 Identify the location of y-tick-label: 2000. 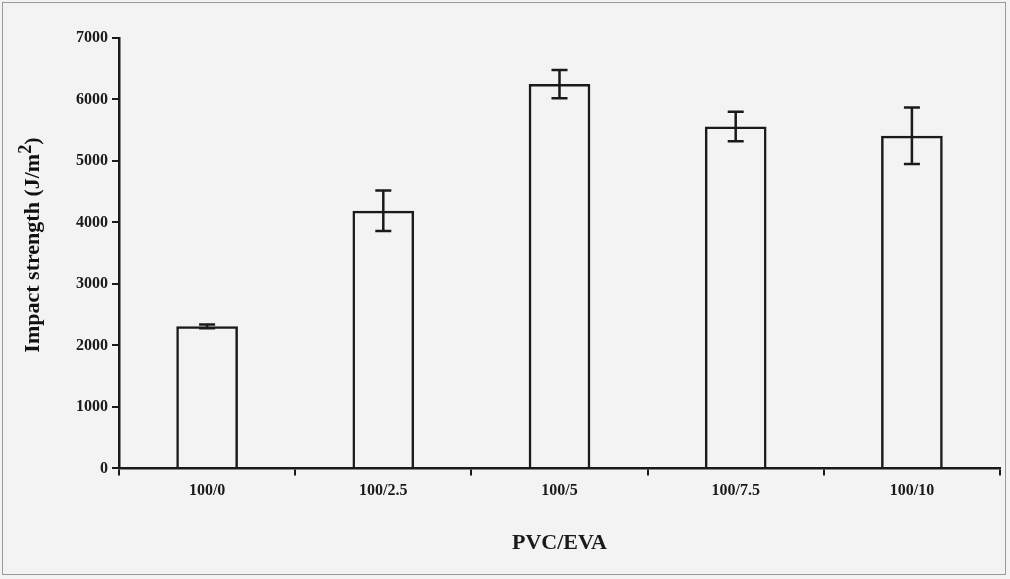
(92, 344).